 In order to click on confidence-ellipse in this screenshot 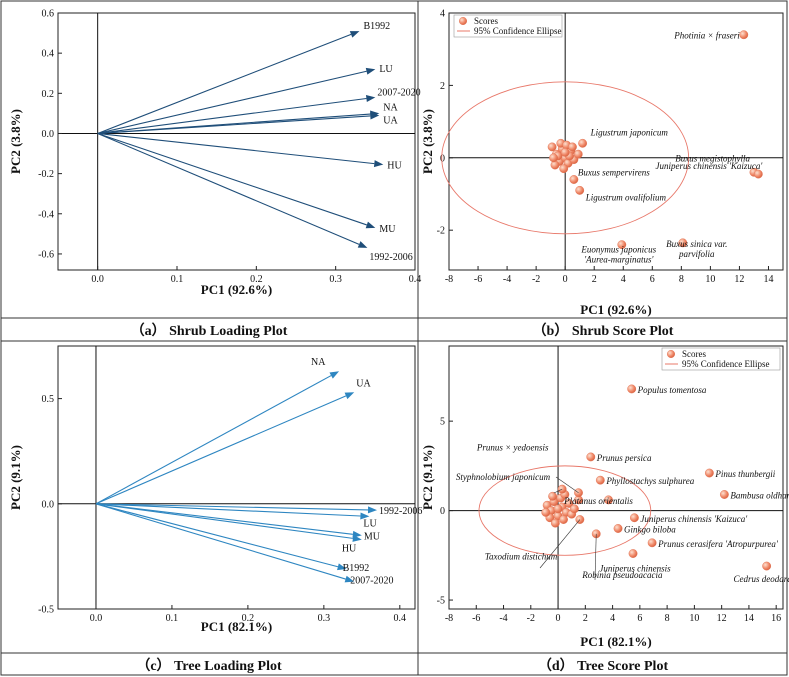, I will do `click(565, 510)`.